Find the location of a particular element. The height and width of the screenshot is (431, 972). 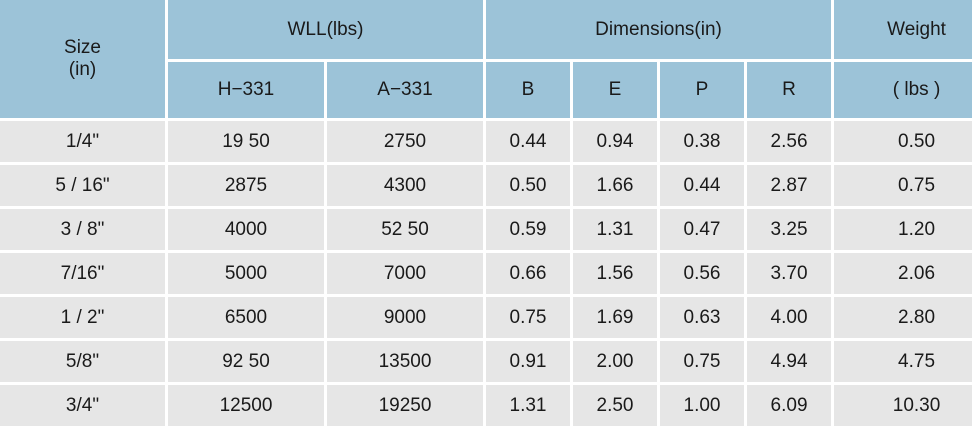

cell-size: 5 / 16" is located at coordinates (82, 185).